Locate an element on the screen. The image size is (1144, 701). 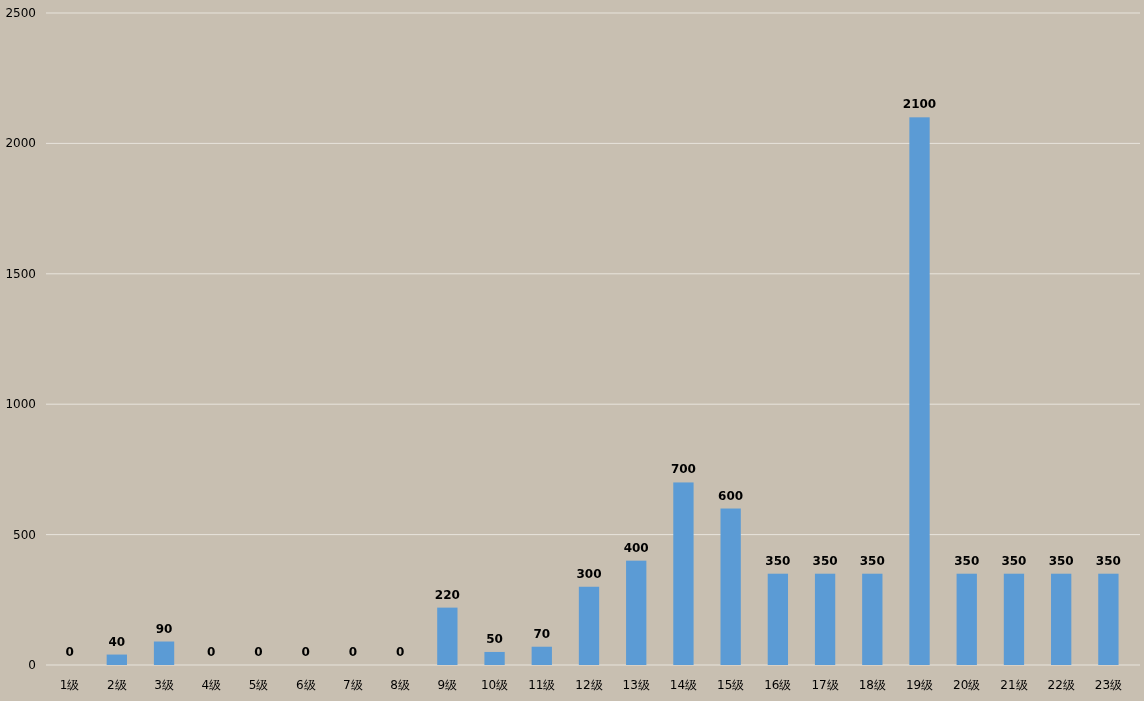
y-tick-label: 500 is located at coordinates (24, 534).